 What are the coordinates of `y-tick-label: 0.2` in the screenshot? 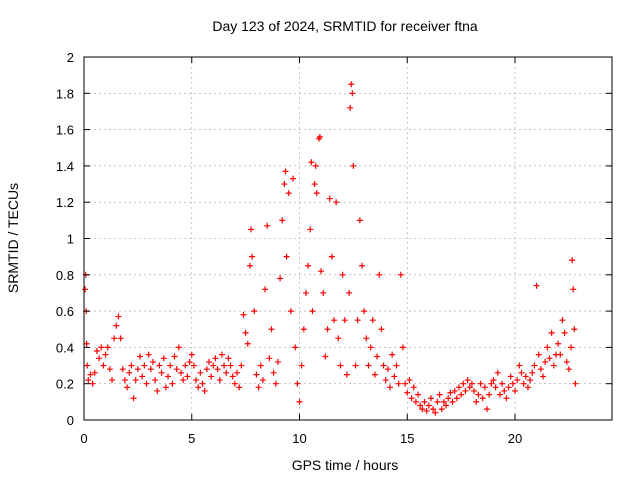 It's located at (65, 384).